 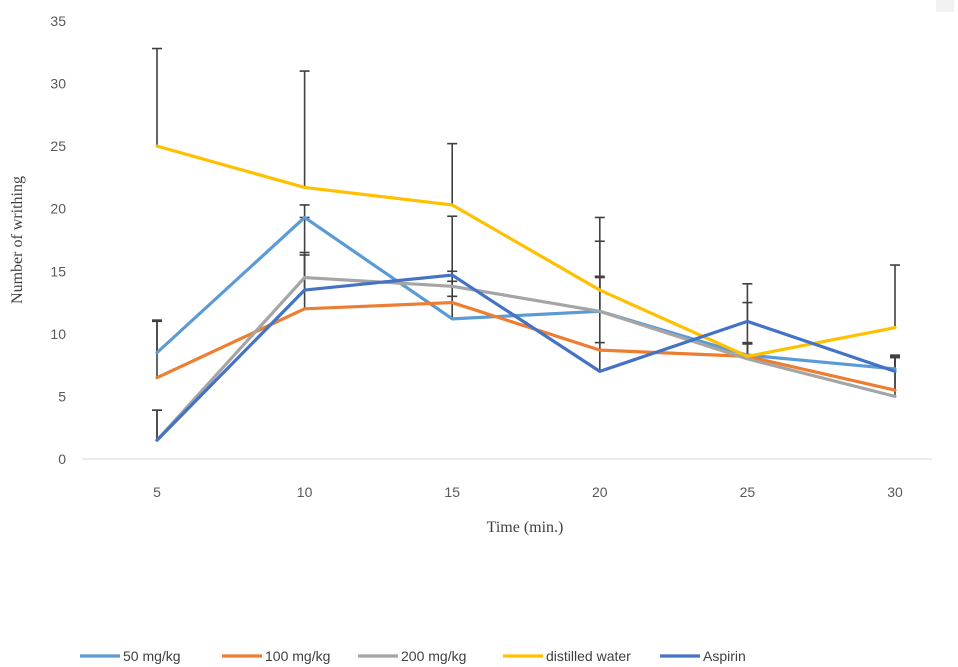 I want to click on legend-label: Aspirin, so click(x=724, y=656).